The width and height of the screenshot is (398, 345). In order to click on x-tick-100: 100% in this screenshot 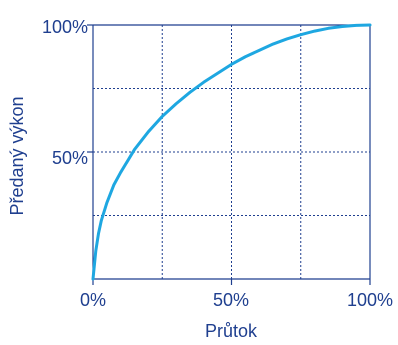, I will do `click(370, 300)`.